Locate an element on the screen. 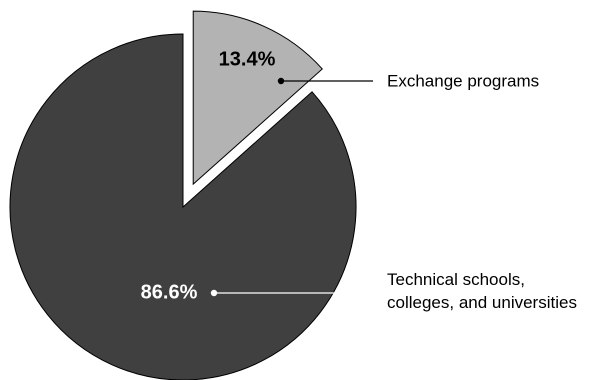 This screenshot has height=380, width=595. slice-category-label-1-line-0: Technical schools, is located at coordinates (456, 279).